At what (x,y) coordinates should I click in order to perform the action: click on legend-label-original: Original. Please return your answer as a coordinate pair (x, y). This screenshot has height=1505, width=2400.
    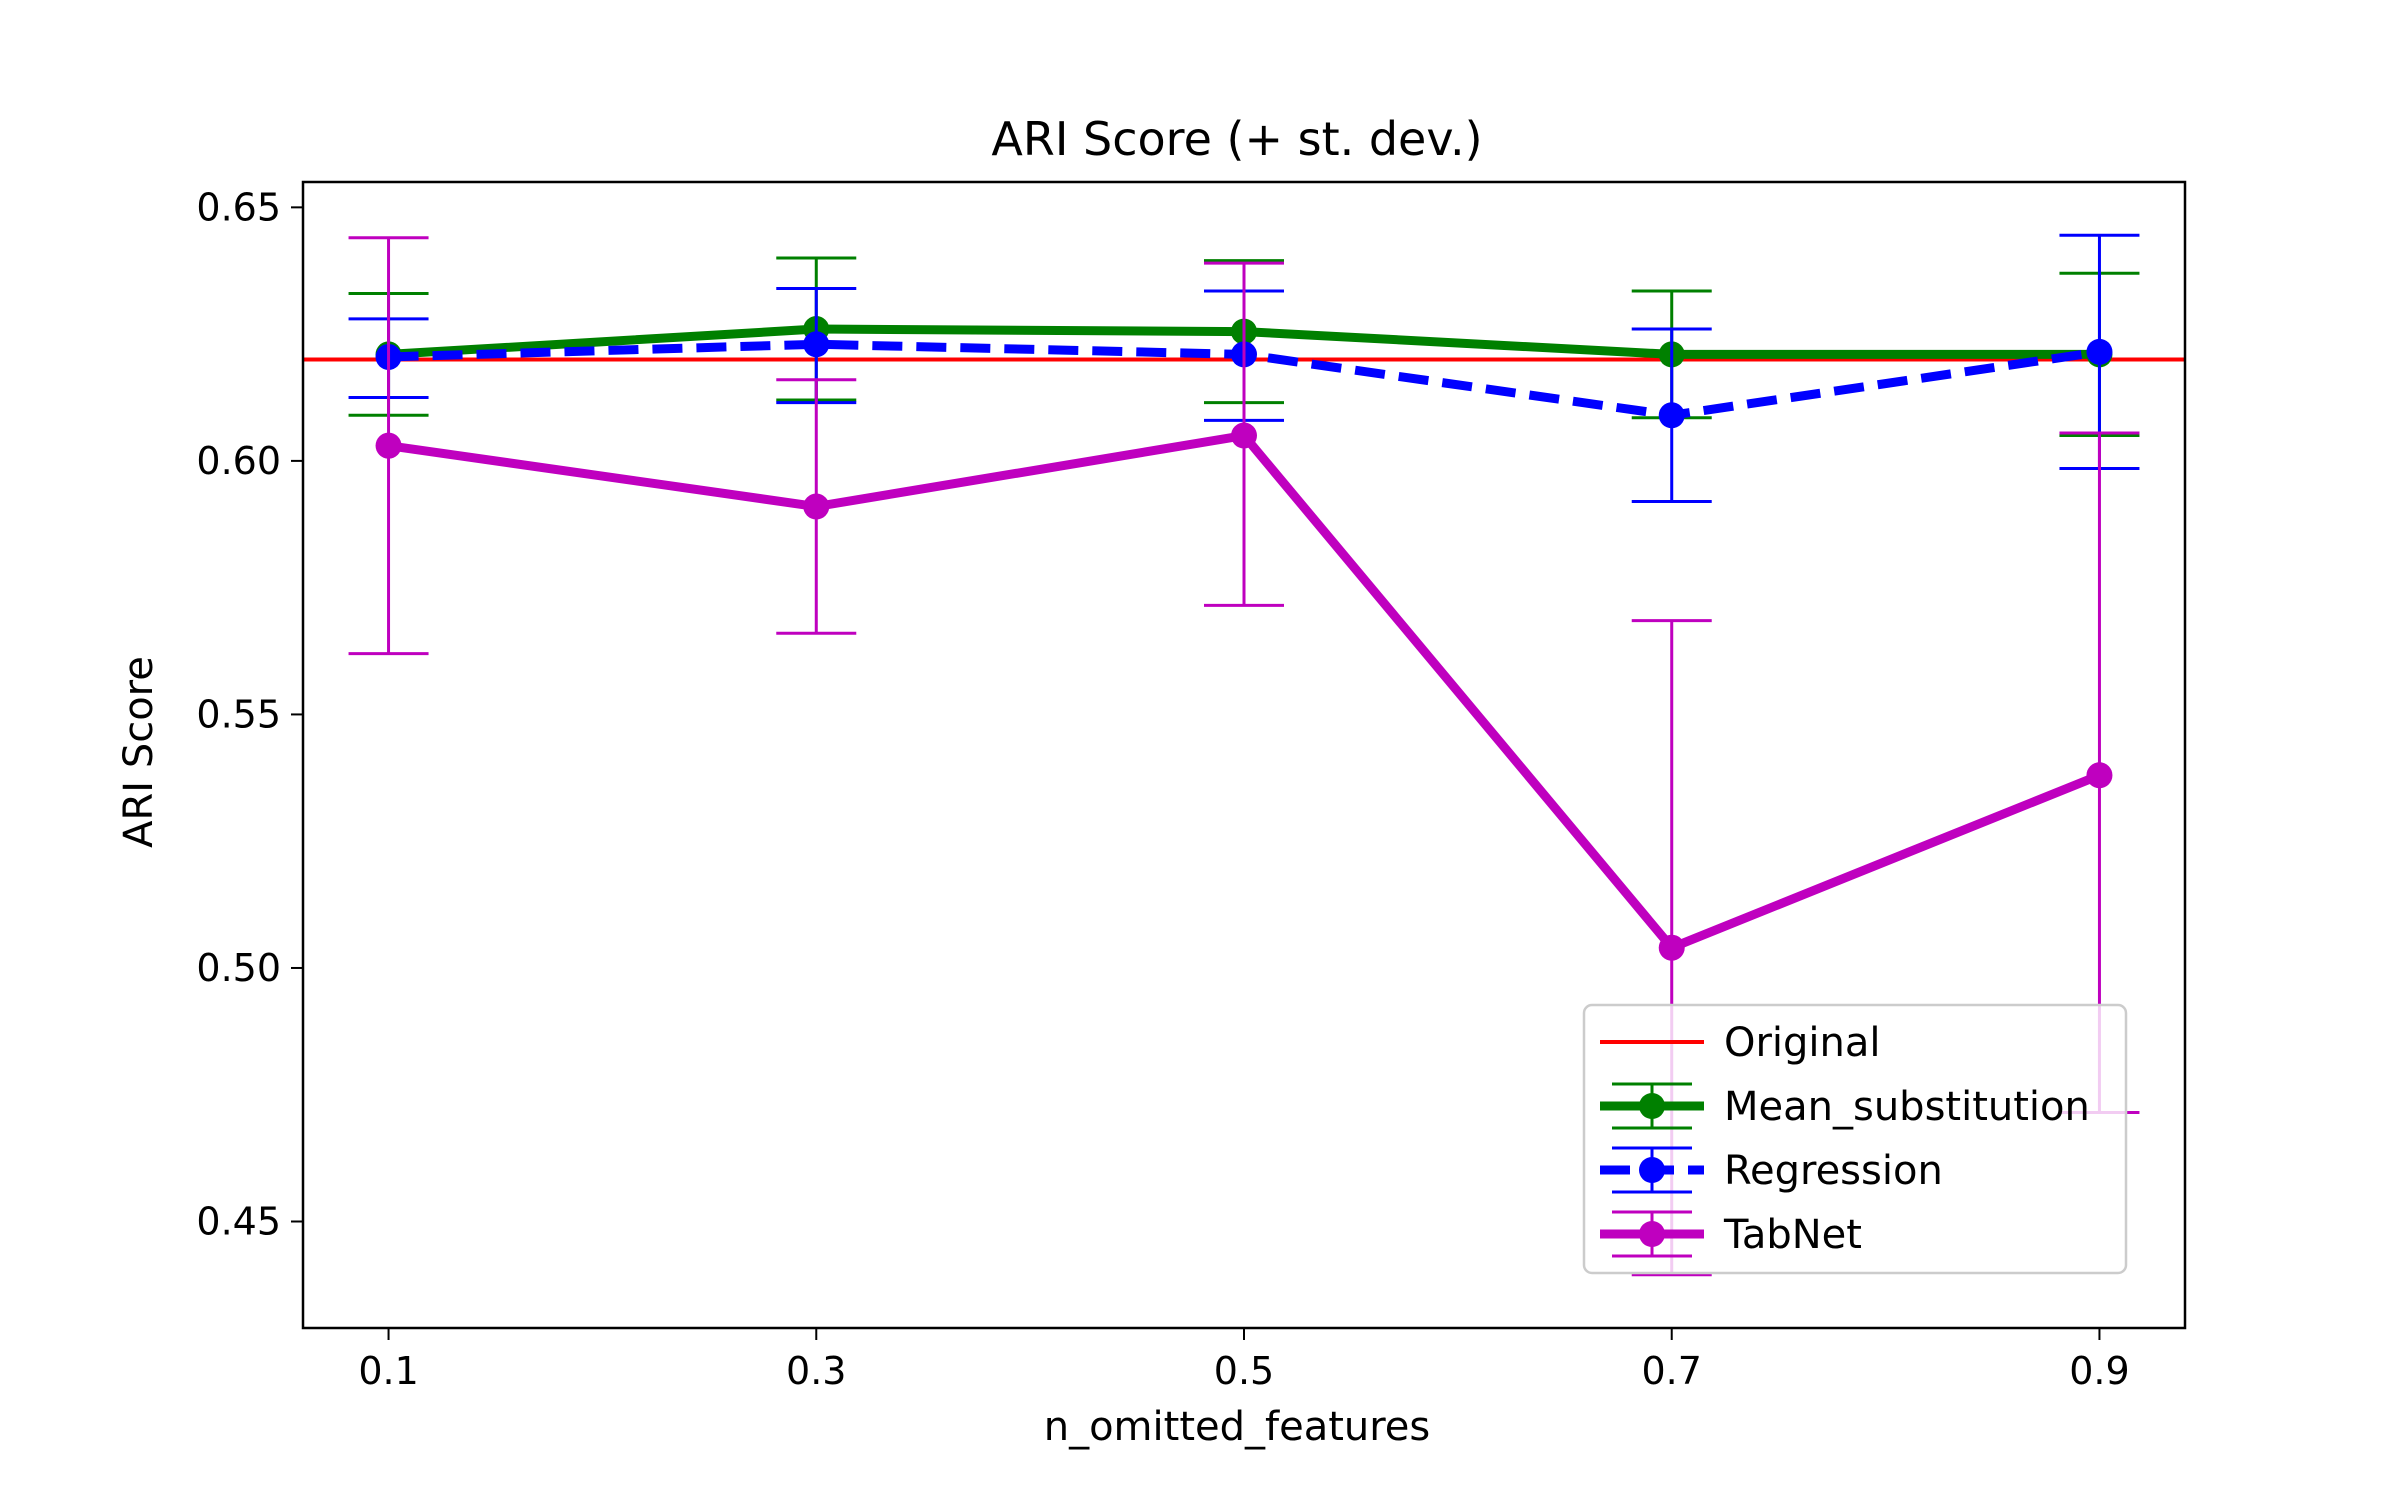
    Looking at the image, I should click on (1802, 1043).